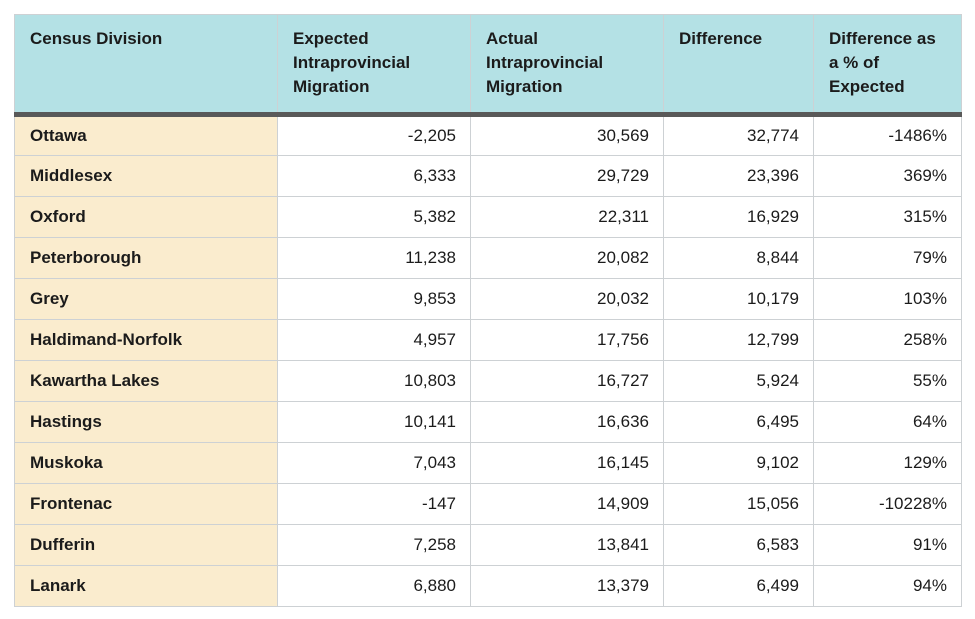  What do you see at coordinates (146, 176) in the screenshot?
I see `division-cell: Middlesex` at bounding box center [146, 176].